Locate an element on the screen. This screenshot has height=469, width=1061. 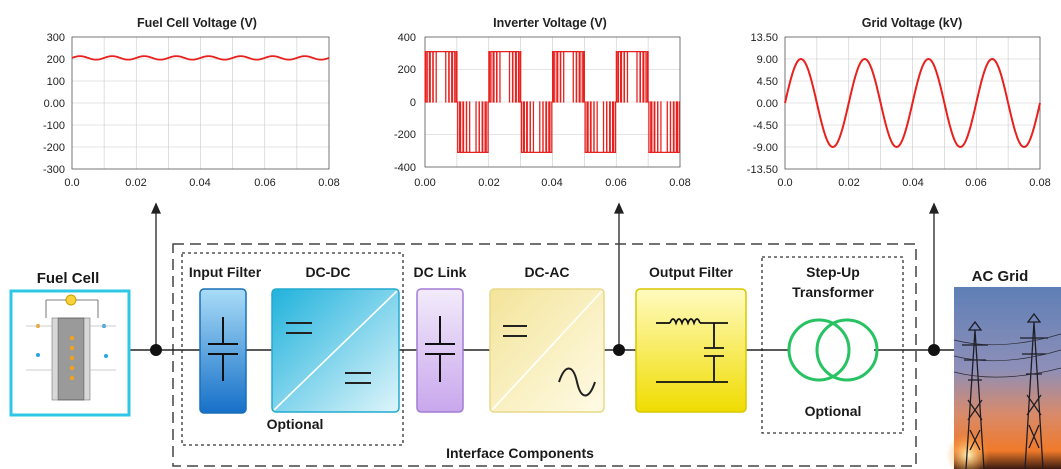
input-filter-block is located at coordinates (223, 351).